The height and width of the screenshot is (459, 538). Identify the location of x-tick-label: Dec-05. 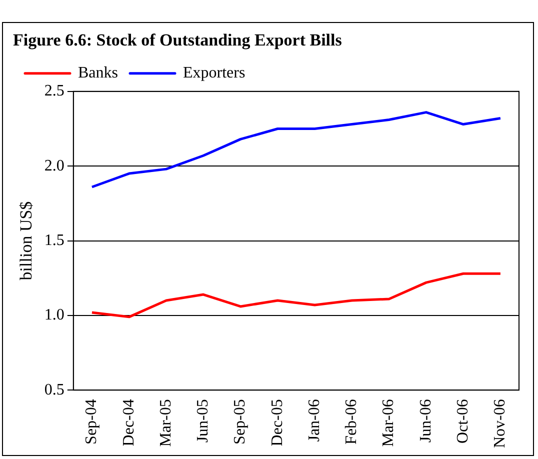
(277, 422).